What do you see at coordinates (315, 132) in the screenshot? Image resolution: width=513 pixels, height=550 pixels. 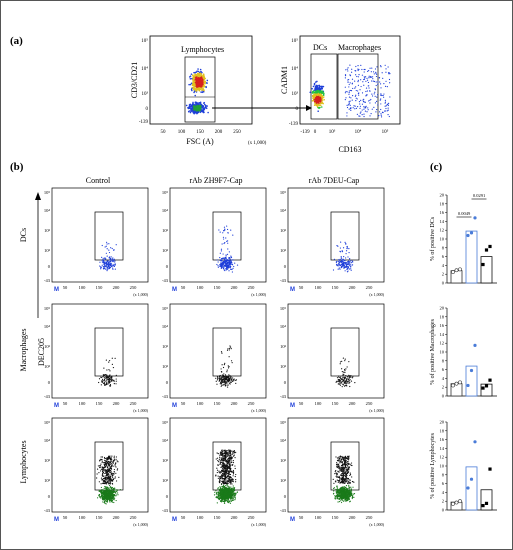 I see `panel-a-plot2-xtick: 0` at bounding box center [315, 132].